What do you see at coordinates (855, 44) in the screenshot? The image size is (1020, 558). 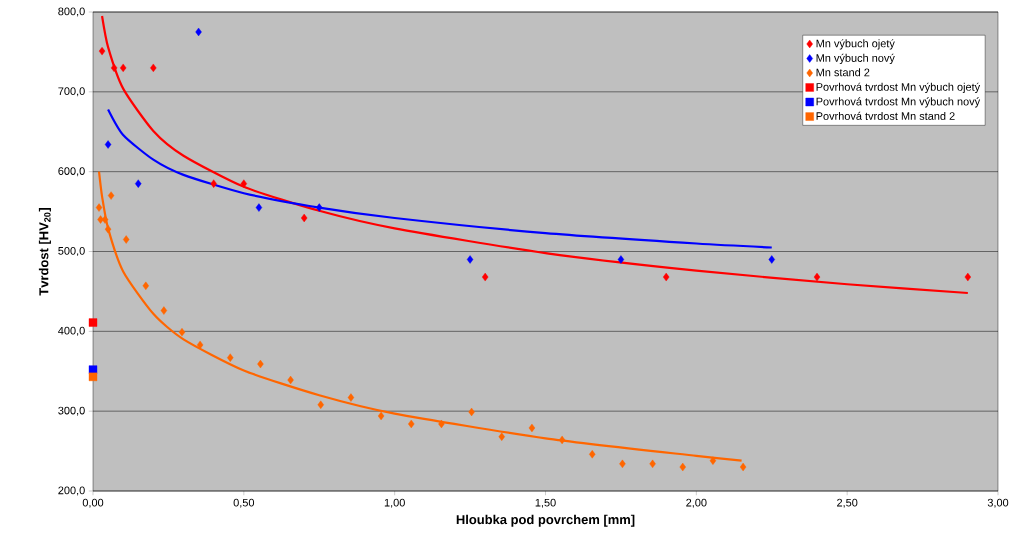 I see `legend-label: Mn výbuch ojetý` at bounding box center [855, 44].